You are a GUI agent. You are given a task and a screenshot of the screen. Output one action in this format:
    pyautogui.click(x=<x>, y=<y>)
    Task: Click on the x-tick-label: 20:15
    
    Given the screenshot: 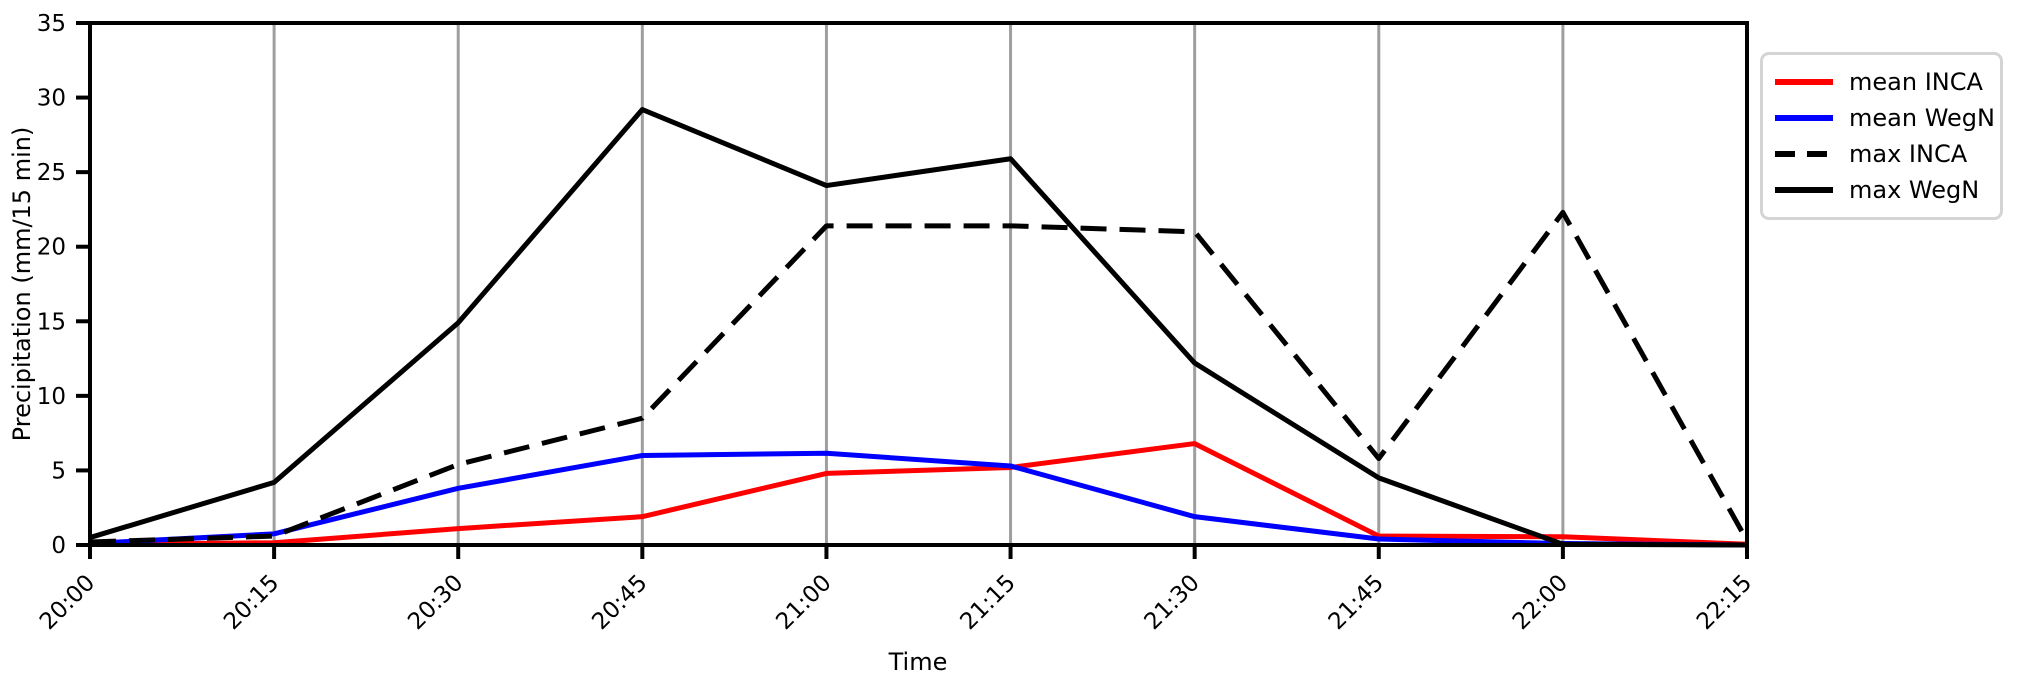 What is the action you would take?
    pyautogui.click(x=251, y=602)
    